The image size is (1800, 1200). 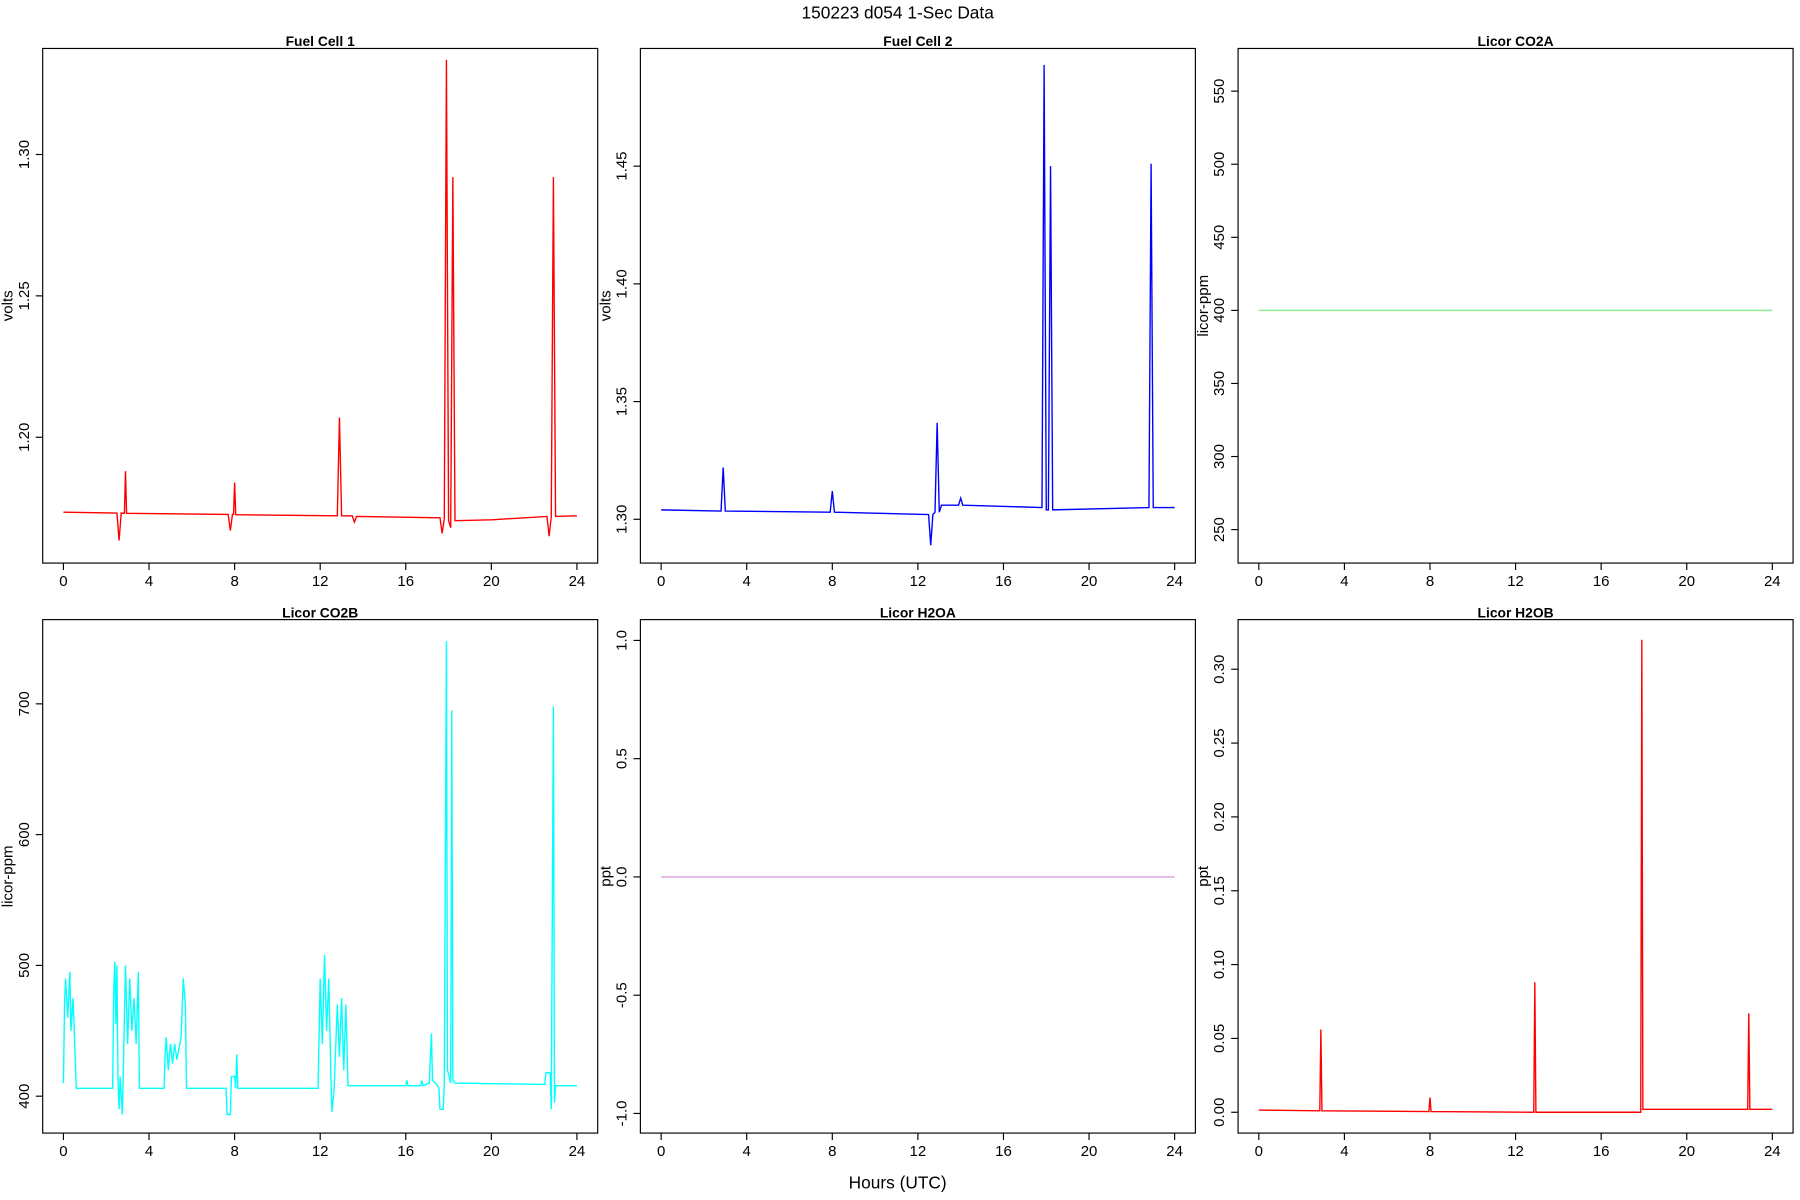 I want to click on y-tick-label: 350, so click(x=1219, y=383).